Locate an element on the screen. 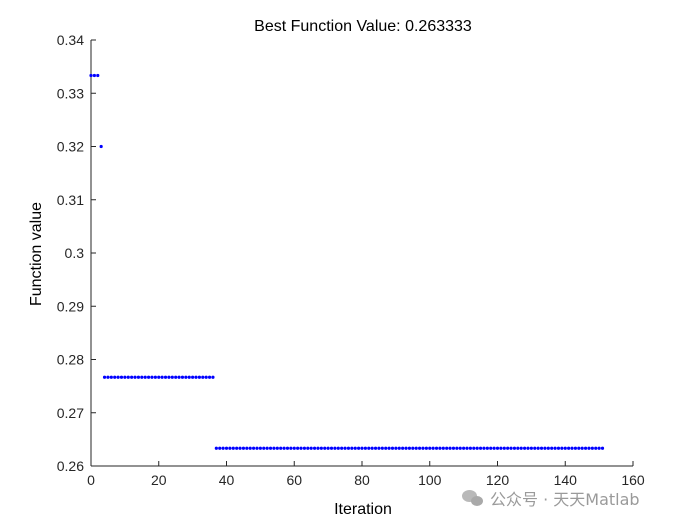 This screenshot has width=700, height=525. y-tick-label: 0.34 is located at coordinates (70, 40).